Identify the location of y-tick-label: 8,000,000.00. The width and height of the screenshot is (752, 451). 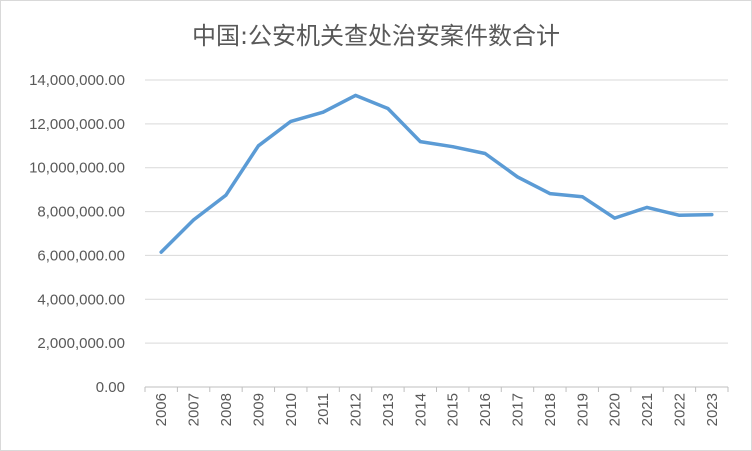
(81, 212).